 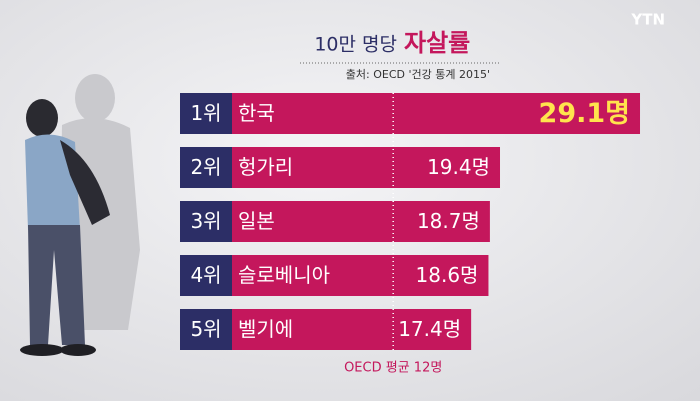 I want to click on value-label: 18.6명, so click(x=447, y=275).